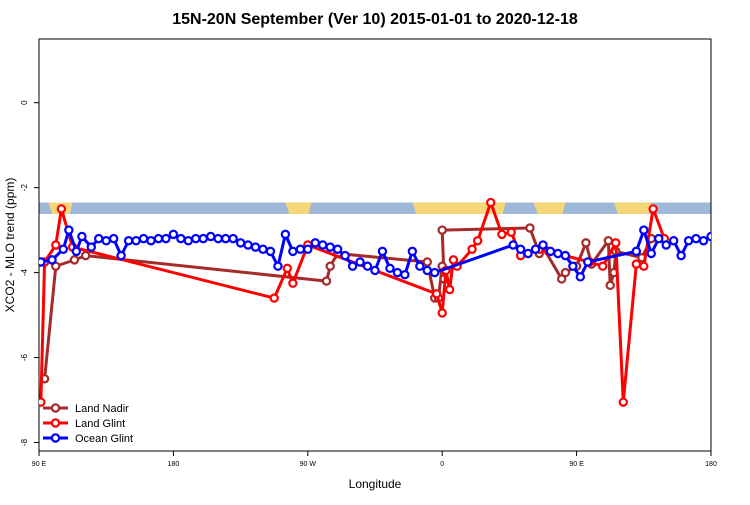 The width and height of the screenshot is (750, 505). What do you see at coordinates (24, 442) in the screenshot?
I see `y-tick-label: -8` at bounding box center [24, 442].